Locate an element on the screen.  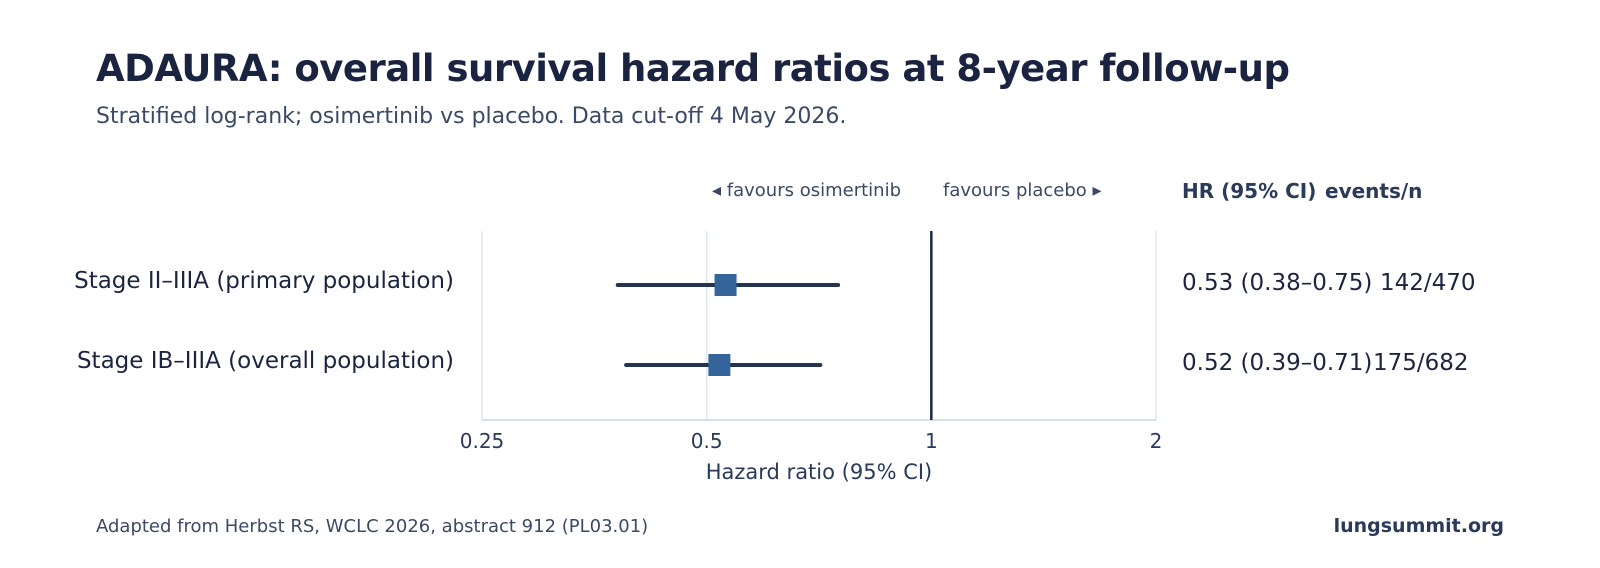
row-events-stage-ii-iiia: 142/470 is located at coordinates (1428, 283).